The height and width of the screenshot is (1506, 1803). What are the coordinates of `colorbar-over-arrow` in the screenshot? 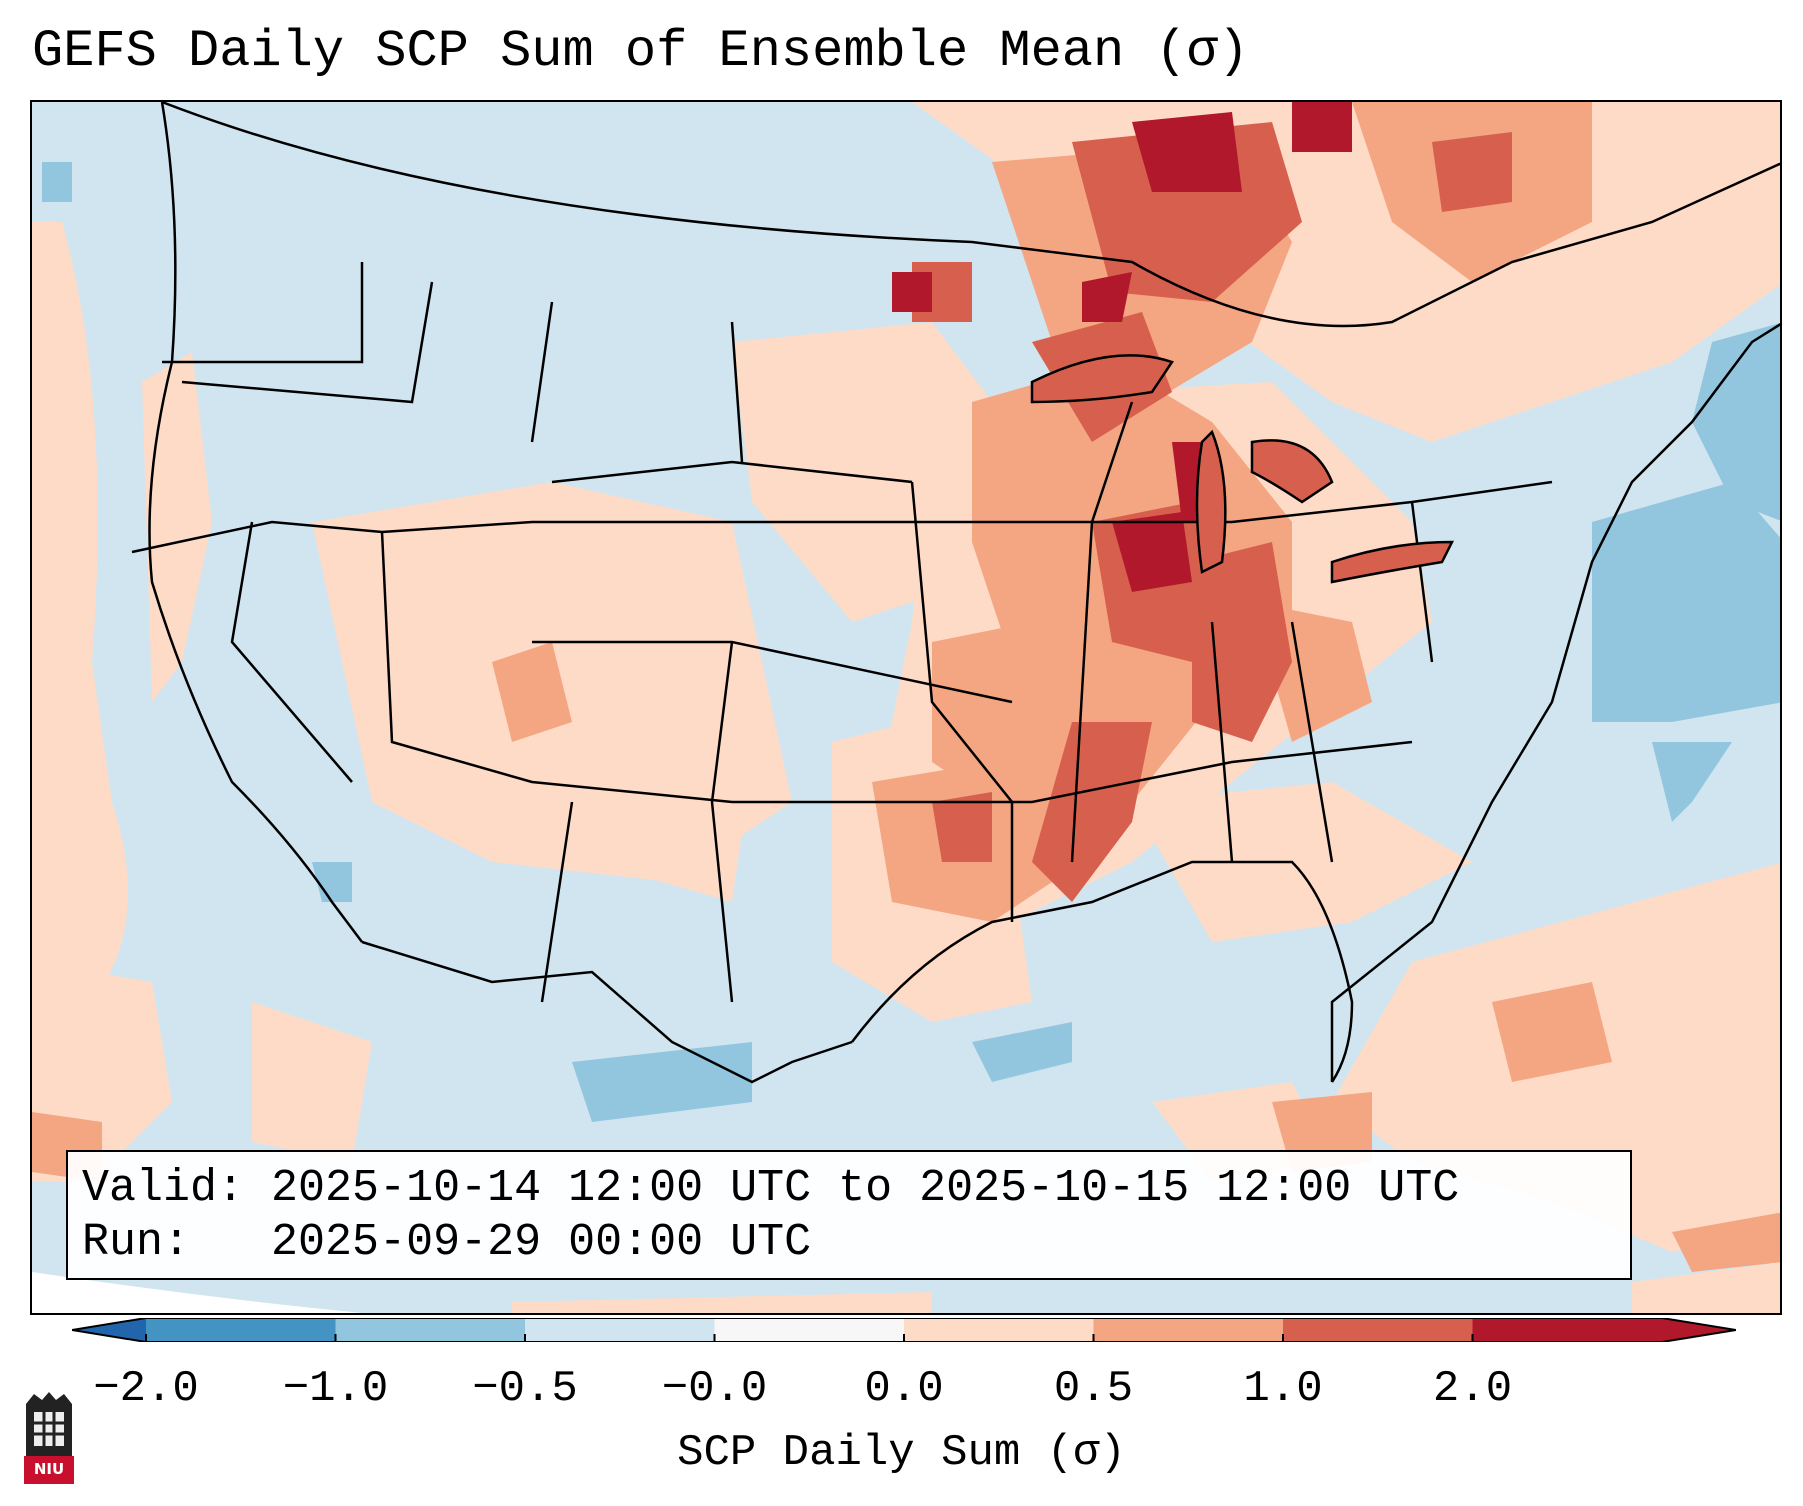 It's located at (1699, 1330).